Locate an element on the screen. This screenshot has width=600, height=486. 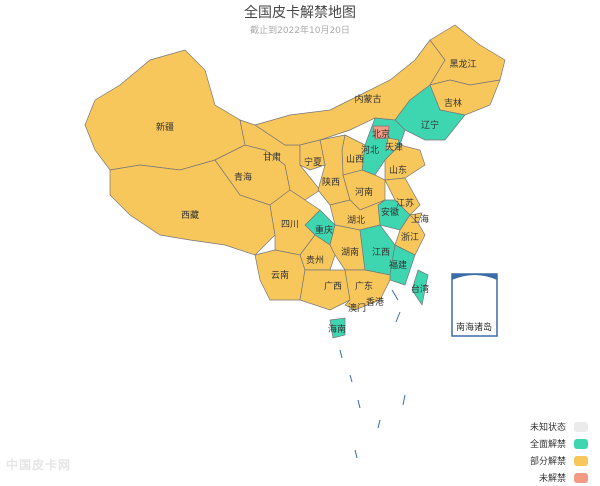
province-label-shandong: 山东 is located at coordinates (398, 170).